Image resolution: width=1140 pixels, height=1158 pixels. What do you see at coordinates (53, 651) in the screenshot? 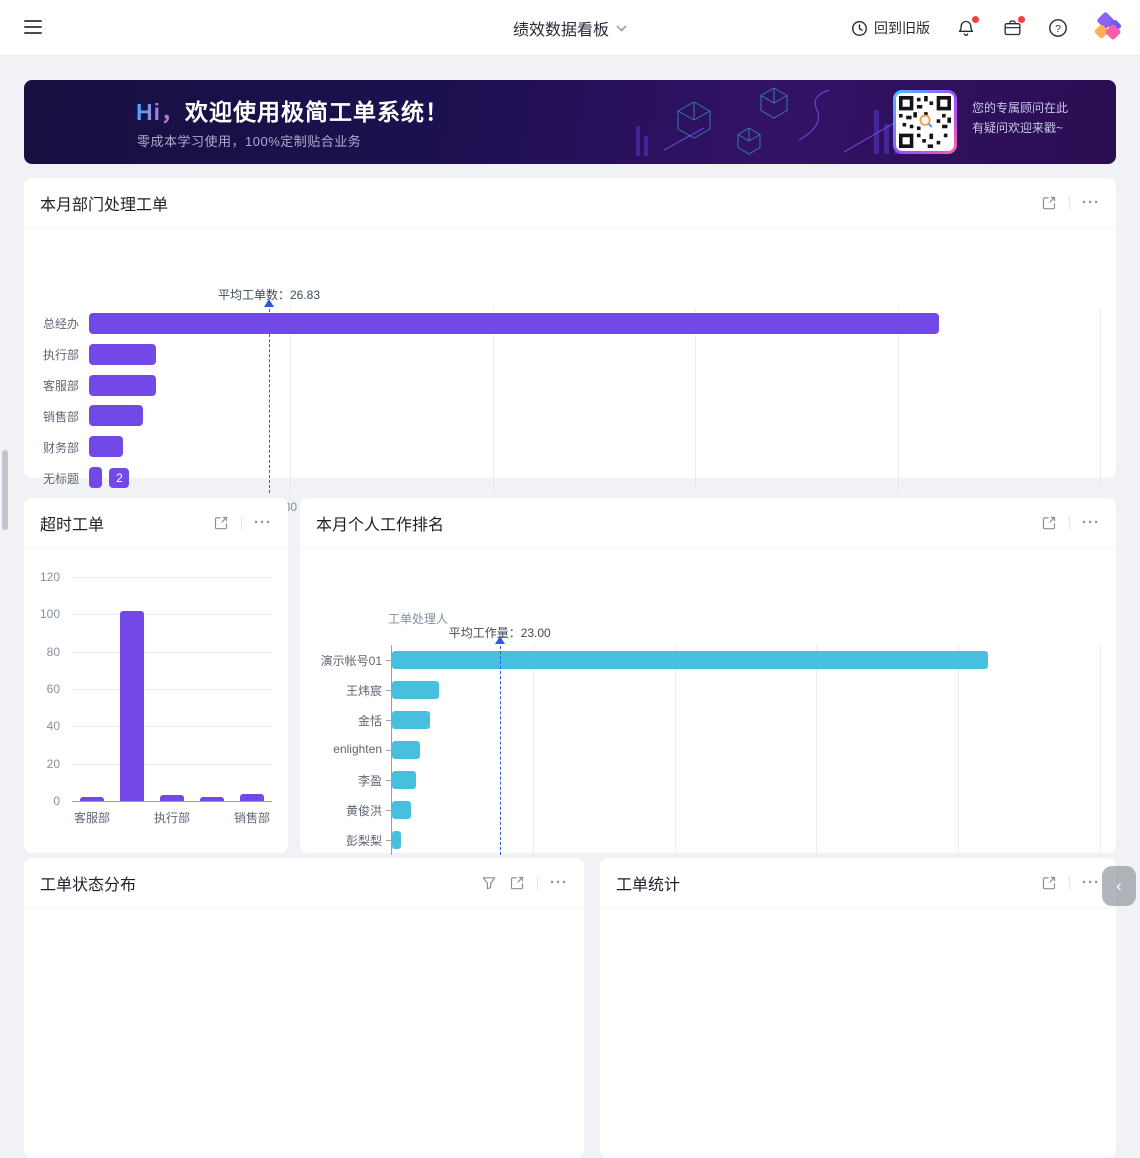
I see `y-tick-label: 80` at bounding box center [53, 651].